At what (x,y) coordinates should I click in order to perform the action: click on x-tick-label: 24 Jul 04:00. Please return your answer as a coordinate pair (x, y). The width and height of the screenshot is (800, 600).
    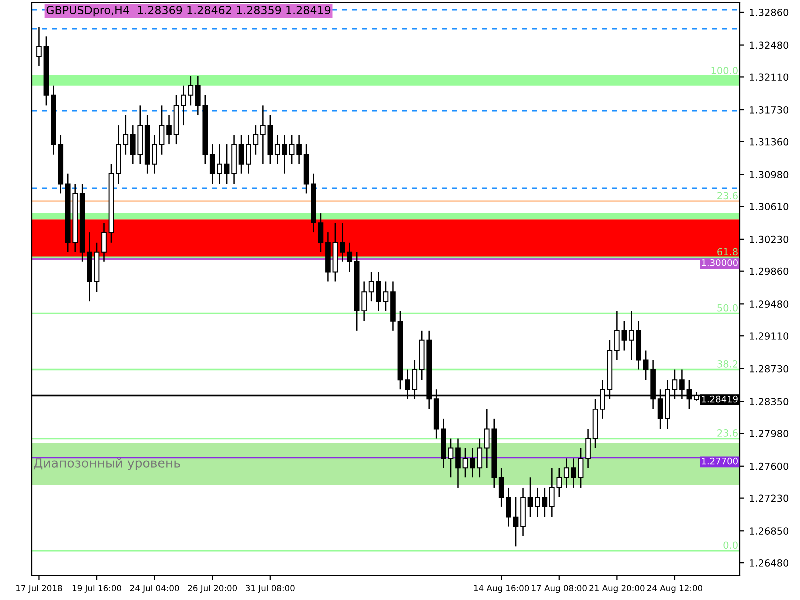
    Looking at the image, I should click on (155, 589).